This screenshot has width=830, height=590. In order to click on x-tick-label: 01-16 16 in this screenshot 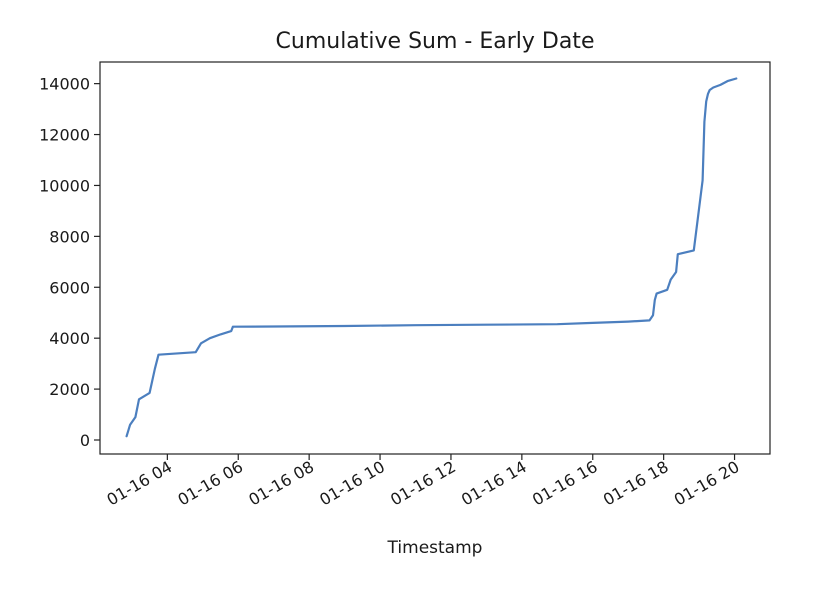, I will do `click(565, 483)`.